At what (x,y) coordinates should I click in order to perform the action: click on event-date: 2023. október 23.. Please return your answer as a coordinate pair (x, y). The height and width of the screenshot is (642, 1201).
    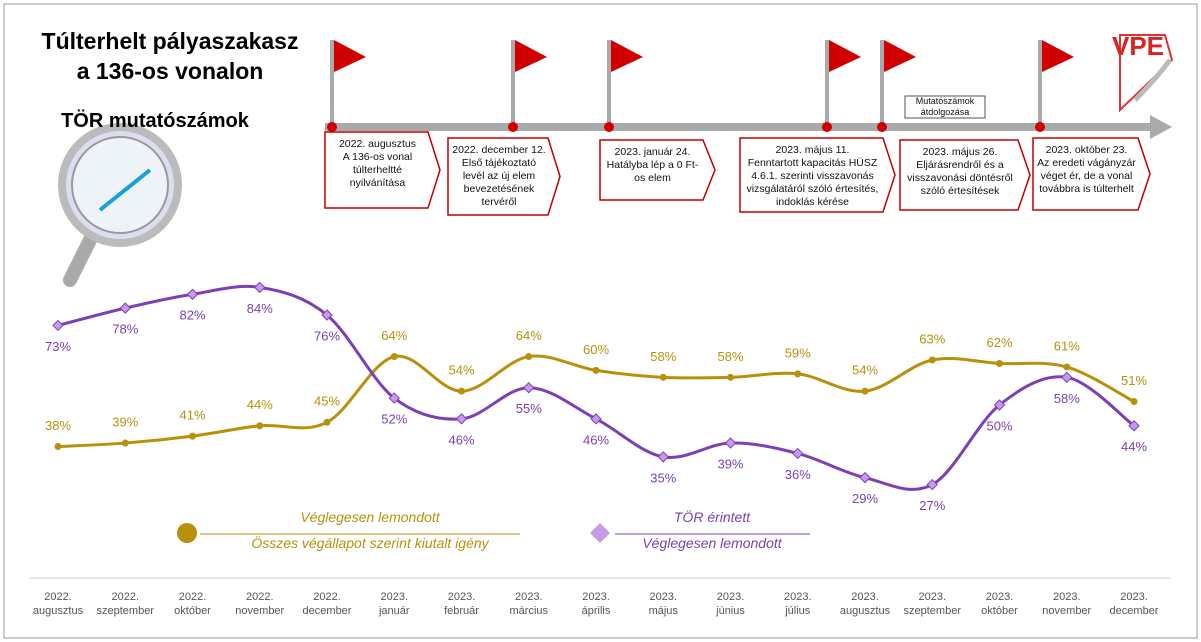
    Looking at the image, I should click on (1086, 150).